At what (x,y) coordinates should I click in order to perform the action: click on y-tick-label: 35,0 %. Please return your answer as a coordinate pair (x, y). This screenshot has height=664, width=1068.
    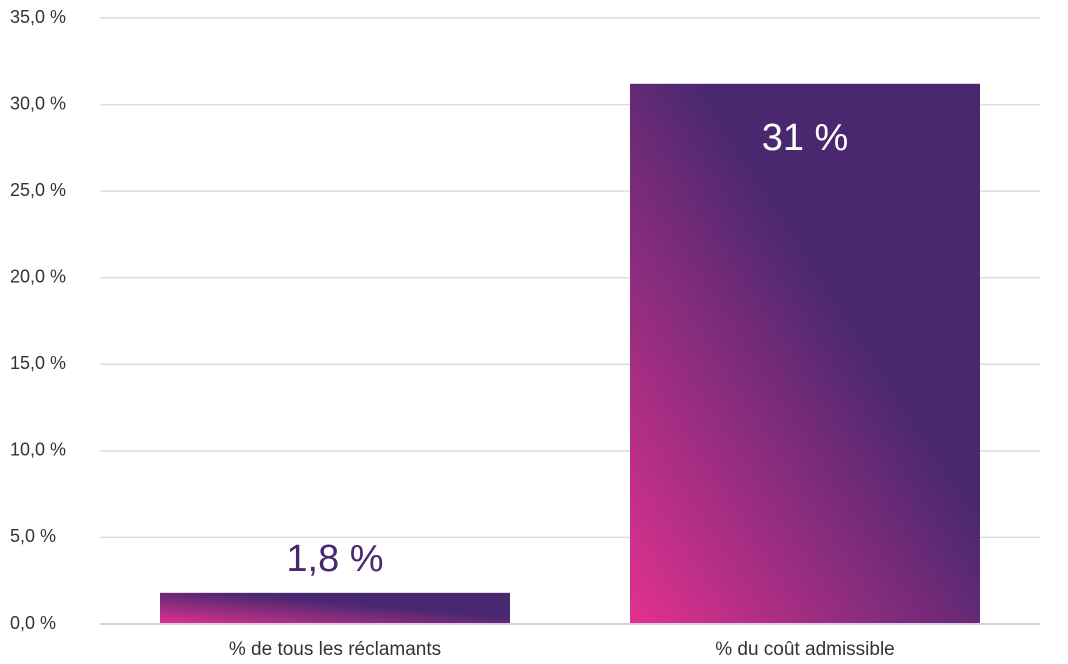
    Looking at the image, I should click on (38, 17).